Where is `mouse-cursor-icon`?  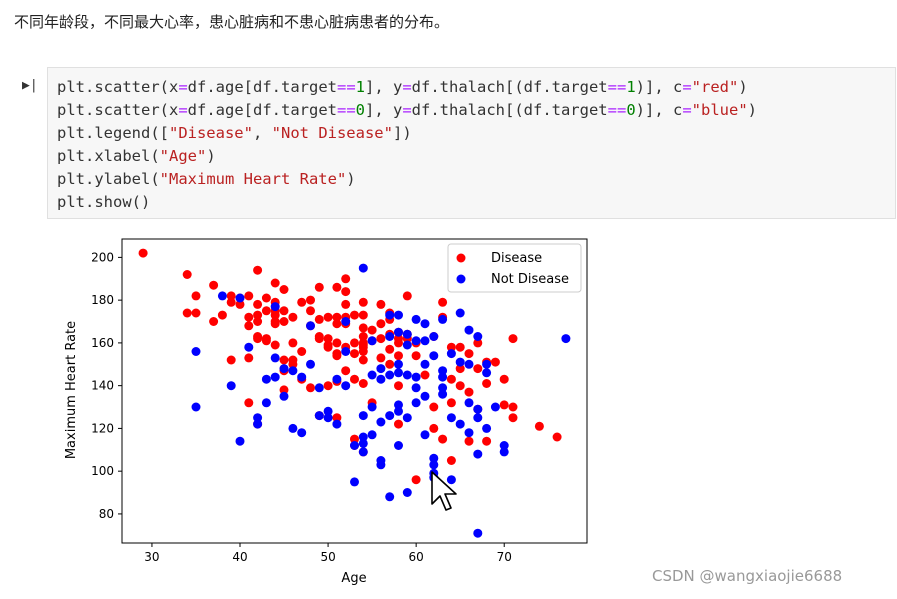 mouse-cursor-icon is located at coordinates (444, 491).